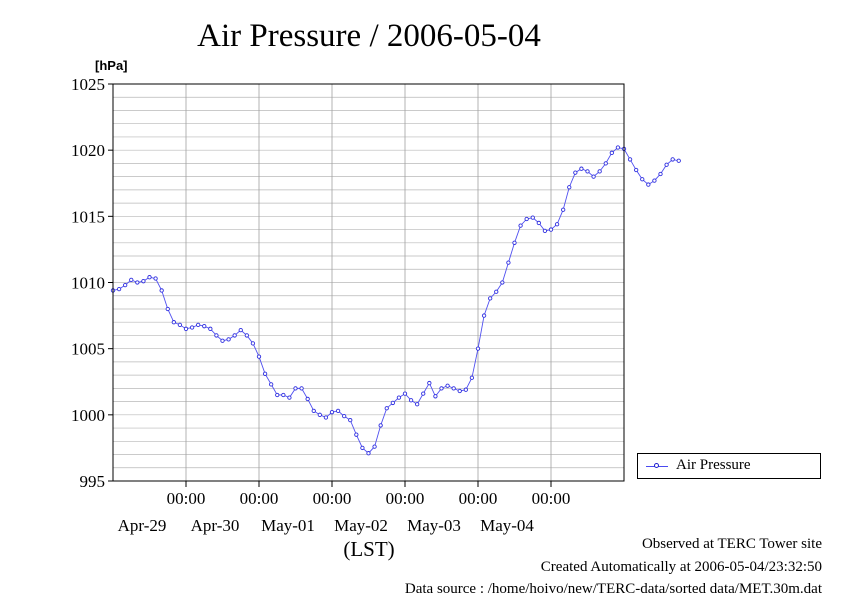 The height and width of the screenshot is (598, 842). What do you see at coordinates (88, 216) in the screenshot?
I see `y-tick-label: 1015` at bounding box center [88, 216].